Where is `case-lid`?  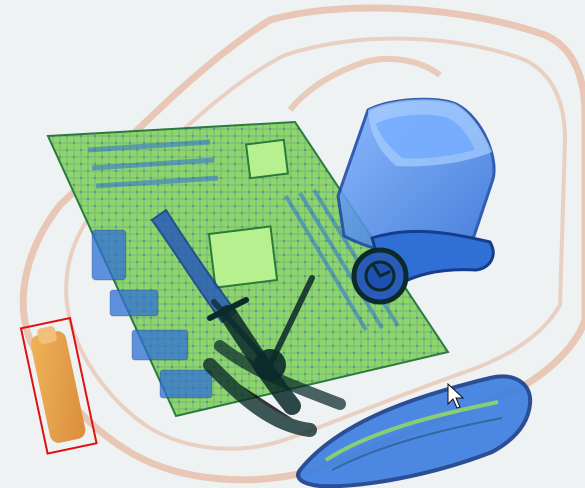 case-lid is located at coordinates (414, 431).